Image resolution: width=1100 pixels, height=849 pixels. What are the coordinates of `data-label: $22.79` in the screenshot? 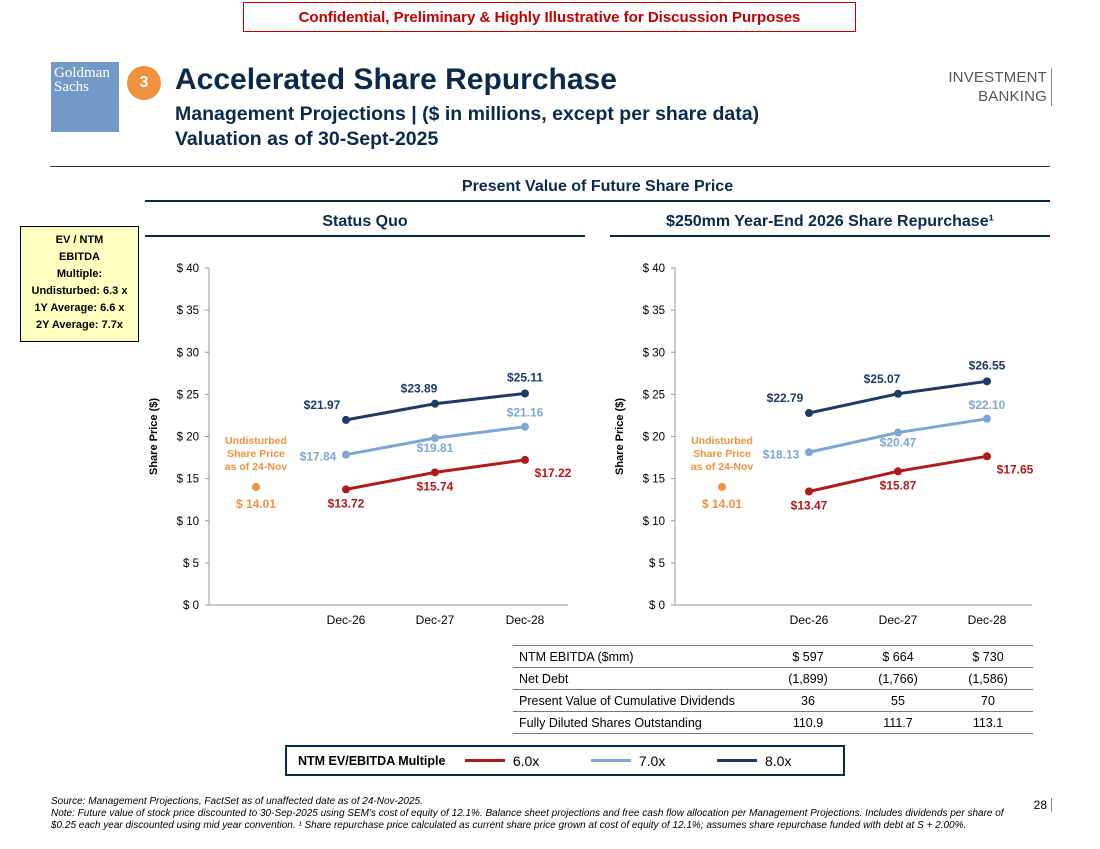 It's located at (785, 398).